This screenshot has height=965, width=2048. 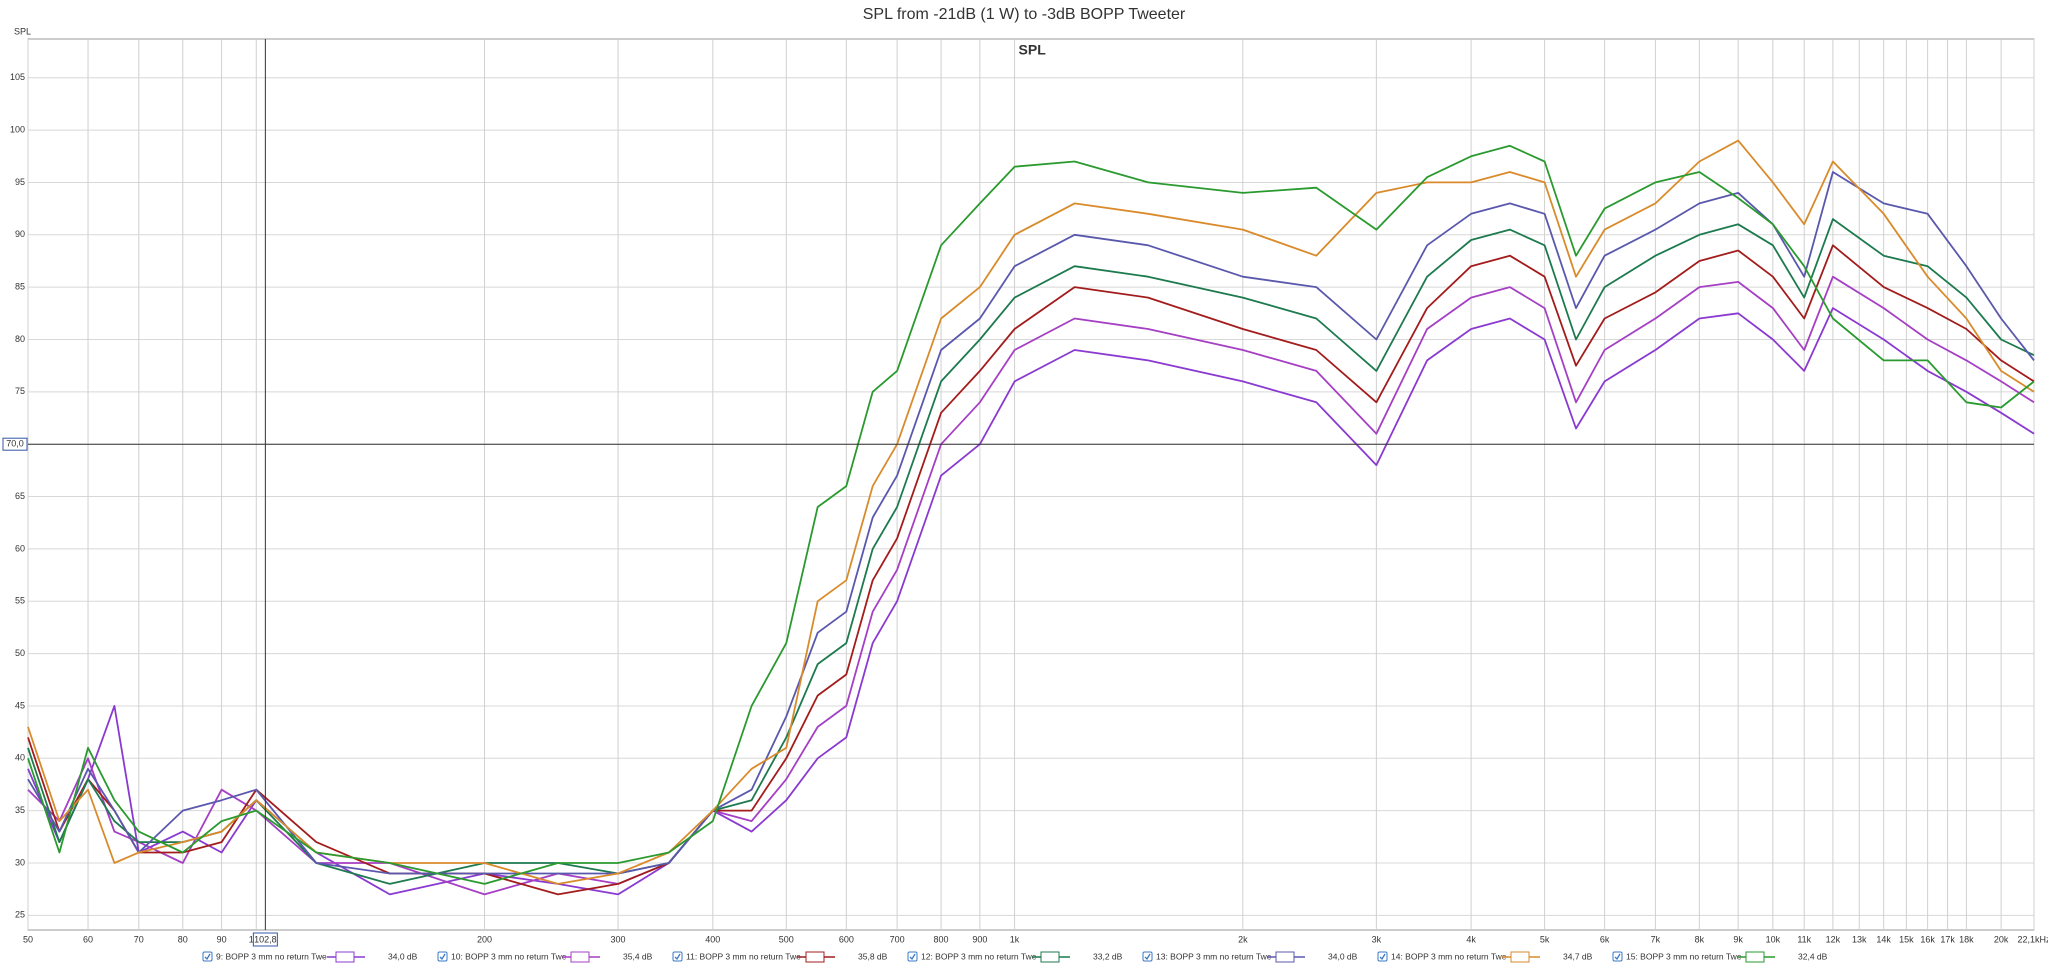 I want to click on legend-item: 15: BOPP 3 mm no return Twe 32,4 dB, so click(x=1720, y=957).